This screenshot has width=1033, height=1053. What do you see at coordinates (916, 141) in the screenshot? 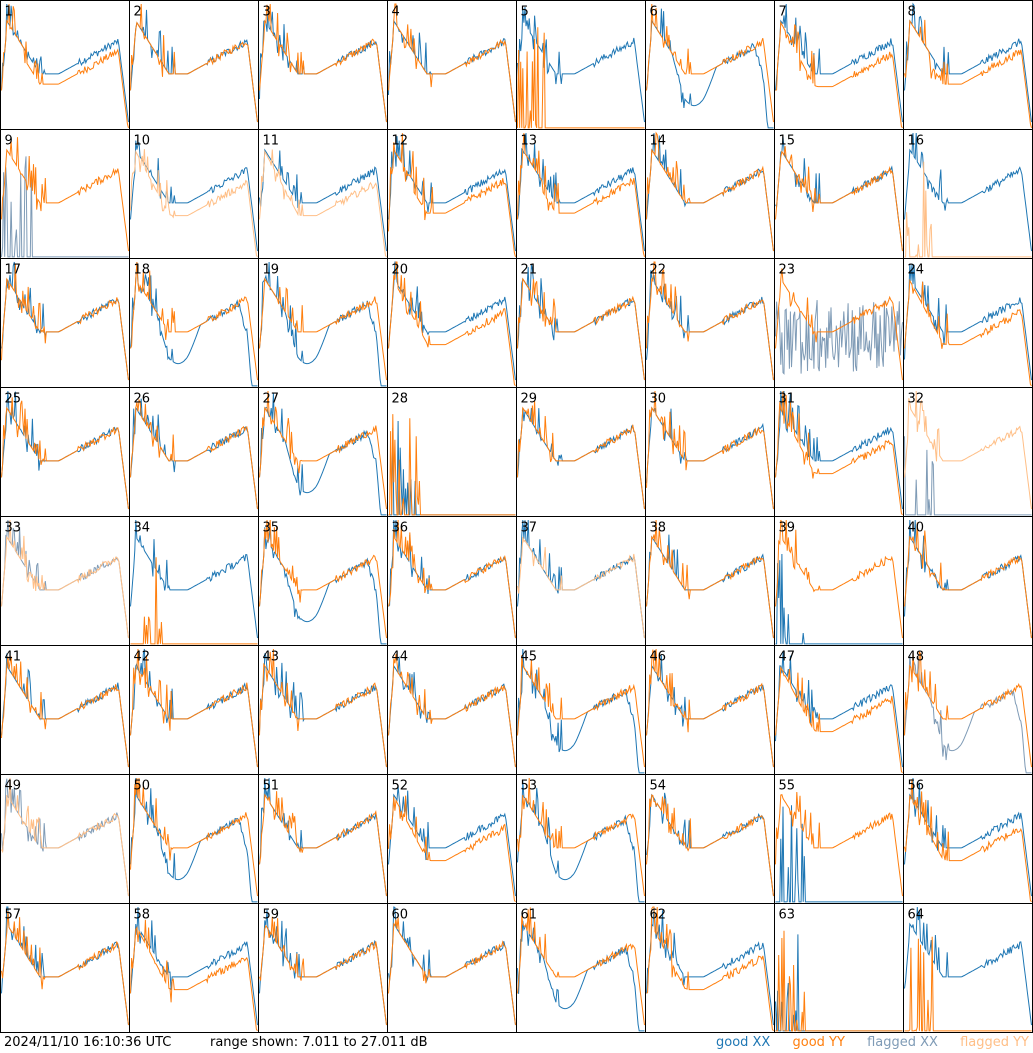
I see `tile-label: 16` at bounding box center [916, 141].